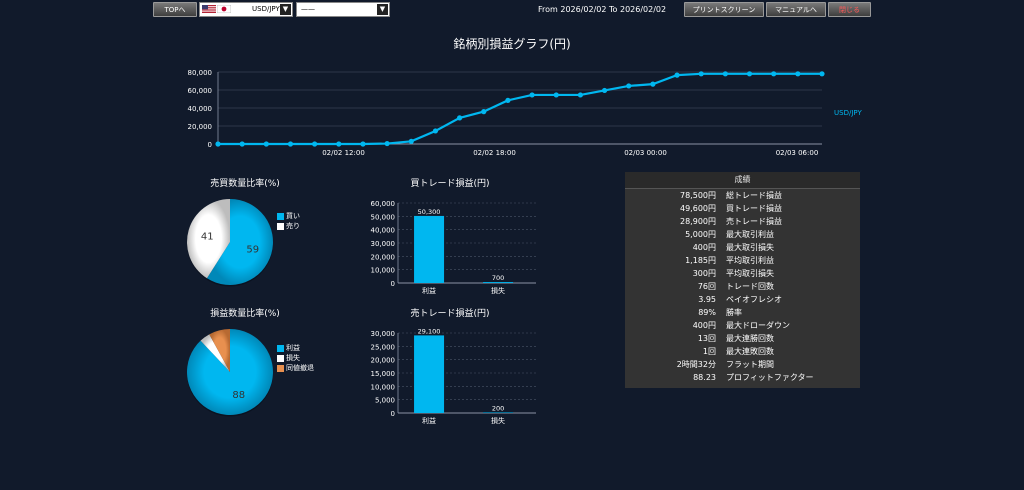 This screenshot has height=490, width=1024. What do you see at coordinates (224, 9) in the screenshot?
I see `japan-flag-icon` at bounding box center [224, 9].